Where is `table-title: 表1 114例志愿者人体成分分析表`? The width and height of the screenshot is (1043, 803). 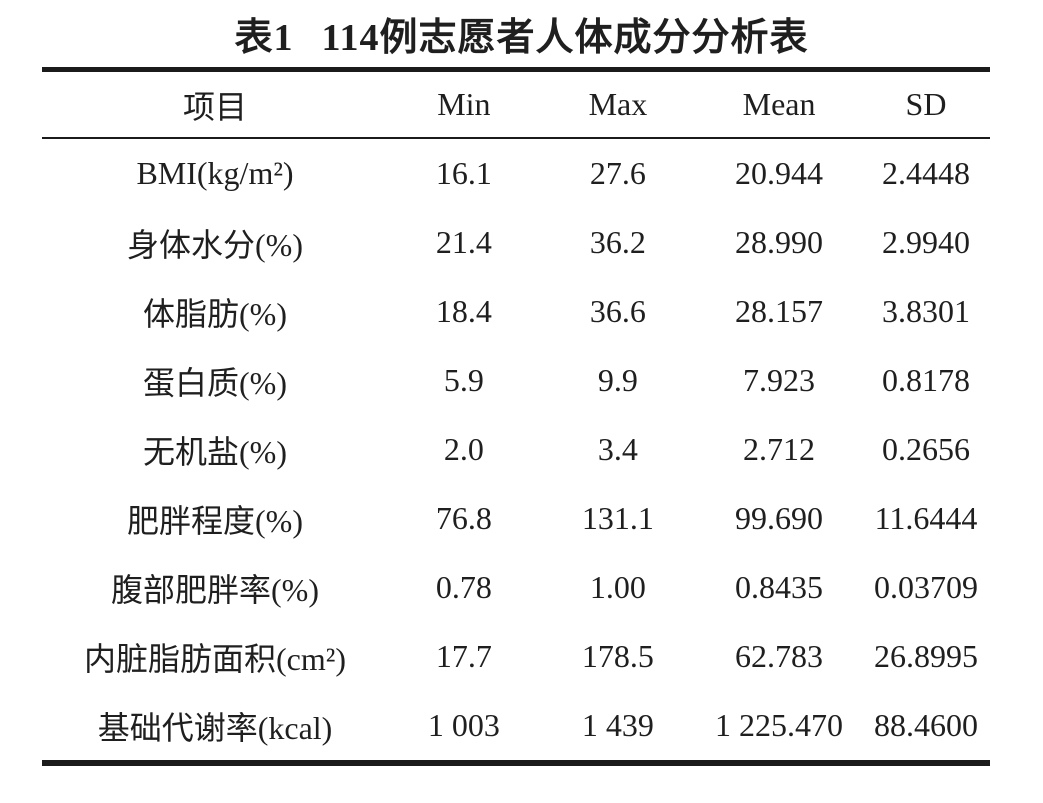
table-title: 表1 114例志愿者人体成分分析表 is located at coordinates (521, 33).